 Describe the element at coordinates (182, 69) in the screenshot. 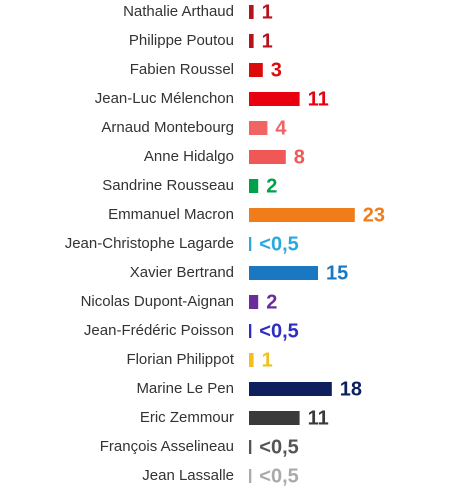

I see `category-label: Fabien Roussel` at that location.